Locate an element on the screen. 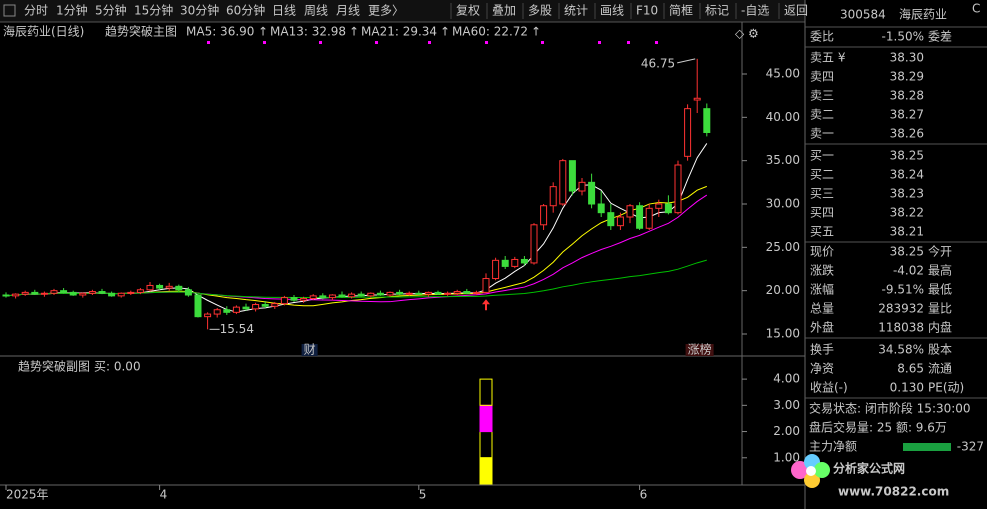  ma-arrow: ↑ is located at coordinates (445, 32).